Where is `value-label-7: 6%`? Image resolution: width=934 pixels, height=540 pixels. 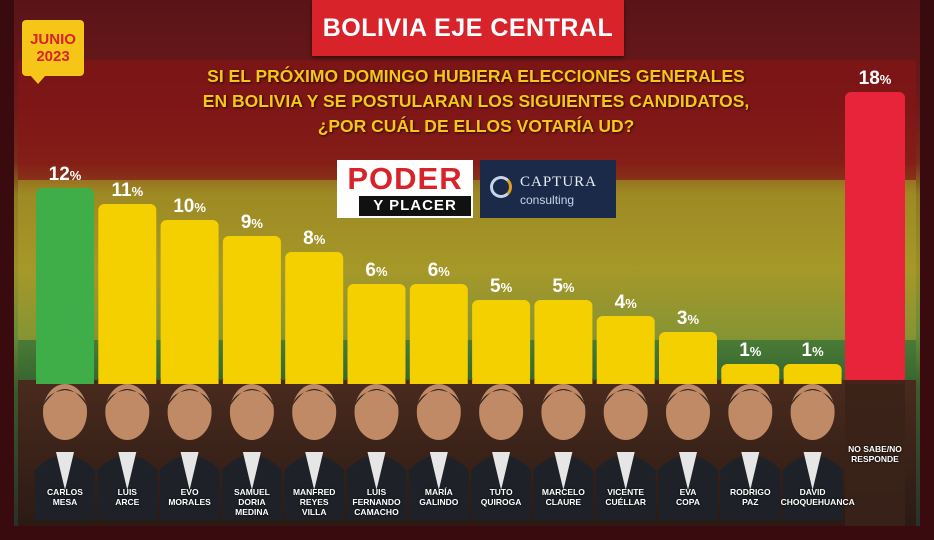
value-label-7: 6% is located at coordinates (439, 270).